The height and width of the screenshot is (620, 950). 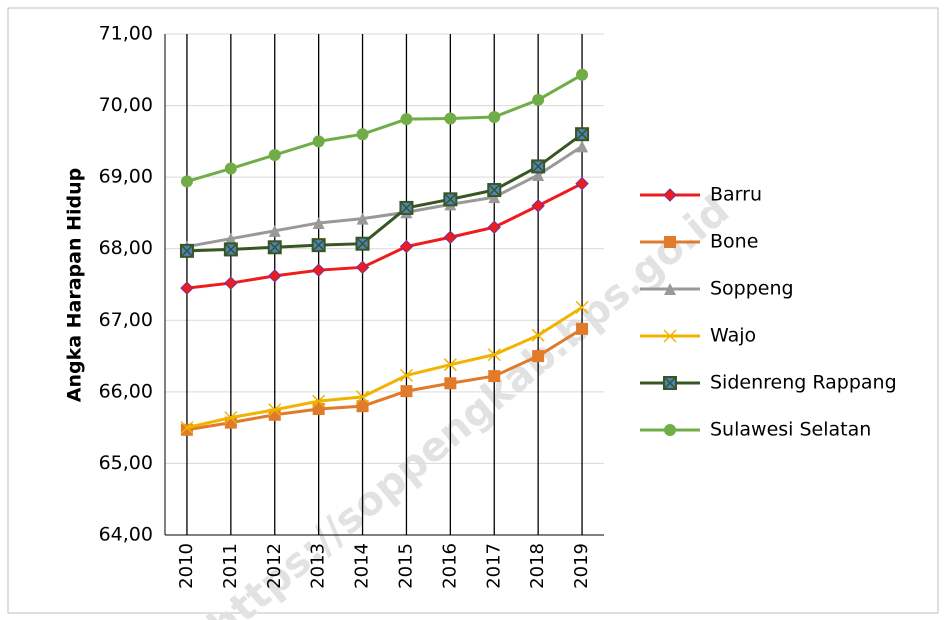 What do you see at coordinates (790, 430) in the screenshot?
I see `legend-label: Sulawesi Selatan` at bounding box center [790, 430].